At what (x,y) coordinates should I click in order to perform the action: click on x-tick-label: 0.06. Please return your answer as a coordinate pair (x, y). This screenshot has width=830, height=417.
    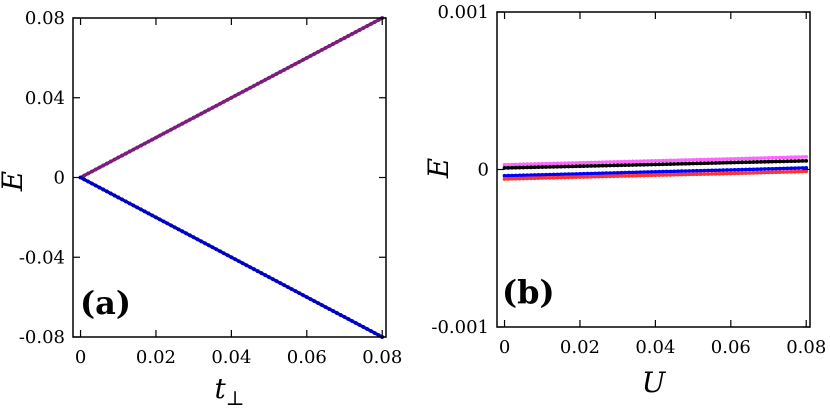
    Looking at the image, I should click on (731, 347).